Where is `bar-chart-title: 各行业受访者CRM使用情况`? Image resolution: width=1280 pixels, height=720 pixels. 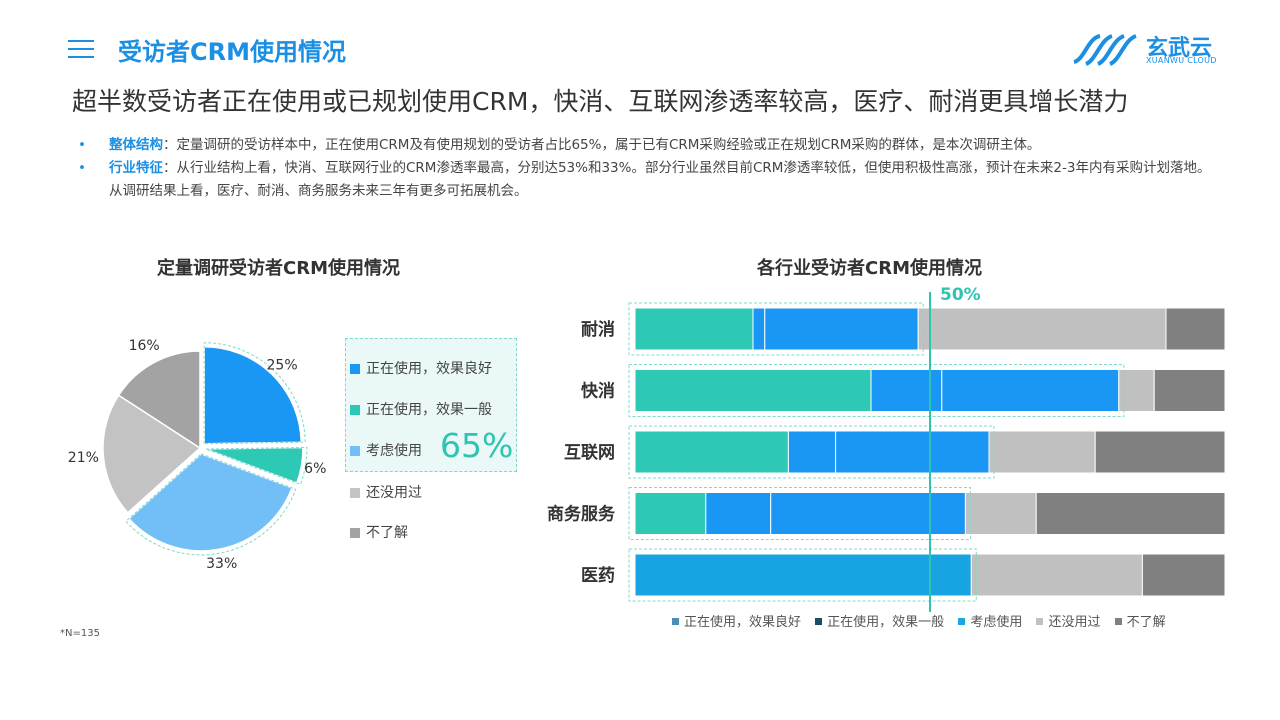
bar-chart-title: 各行业受访者CRM使用情况 is located at coordinates (869, 268).